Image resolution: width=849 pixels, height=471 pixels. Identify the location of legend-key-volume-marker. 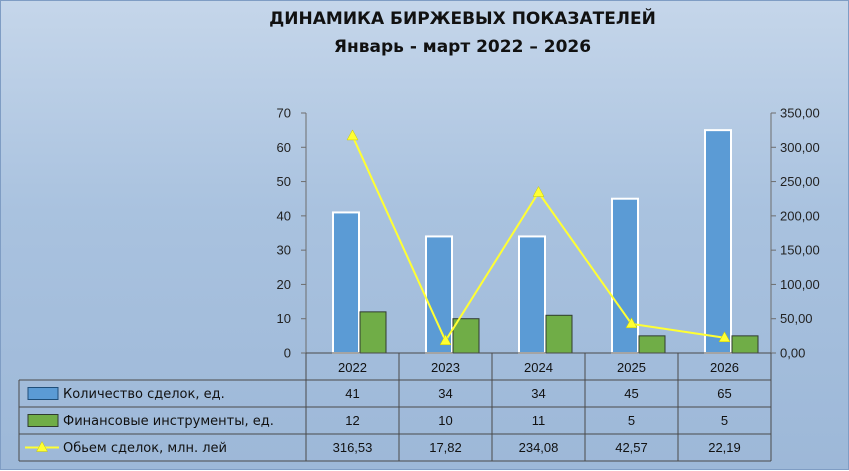
(42, 446).